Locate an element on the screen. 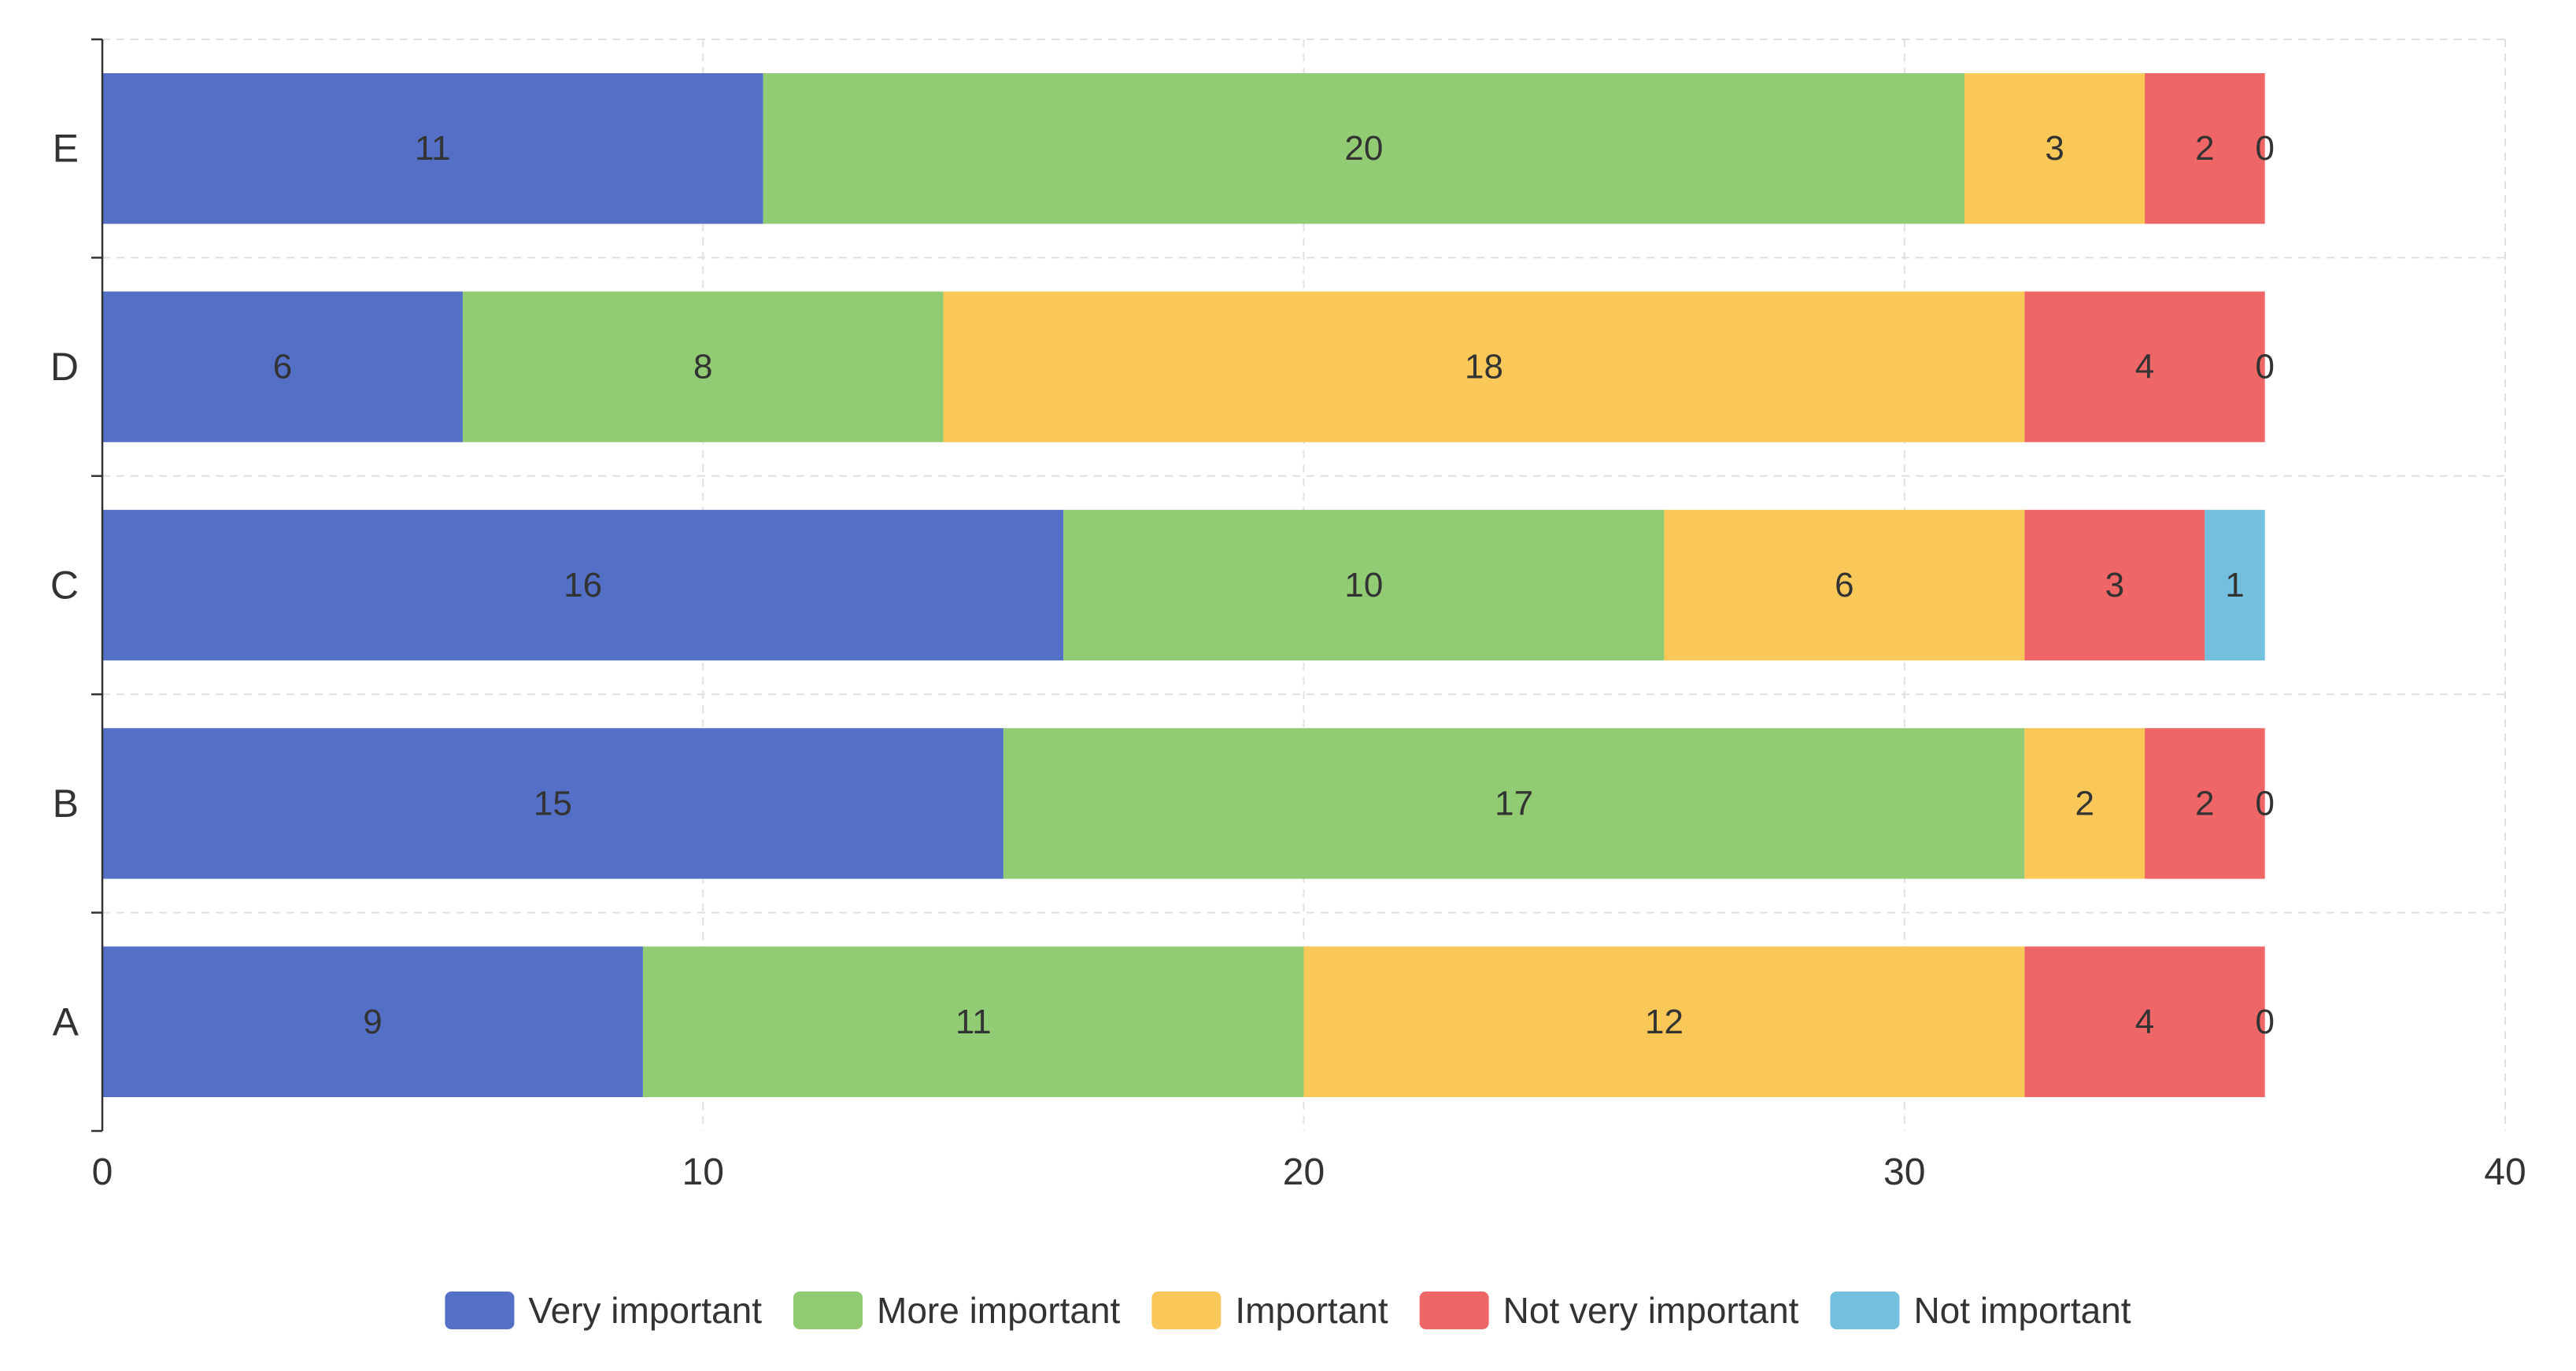 The height and width of the screenshot is (1371, 2576). legend-item: More important is located at coordinates (957, 1310).